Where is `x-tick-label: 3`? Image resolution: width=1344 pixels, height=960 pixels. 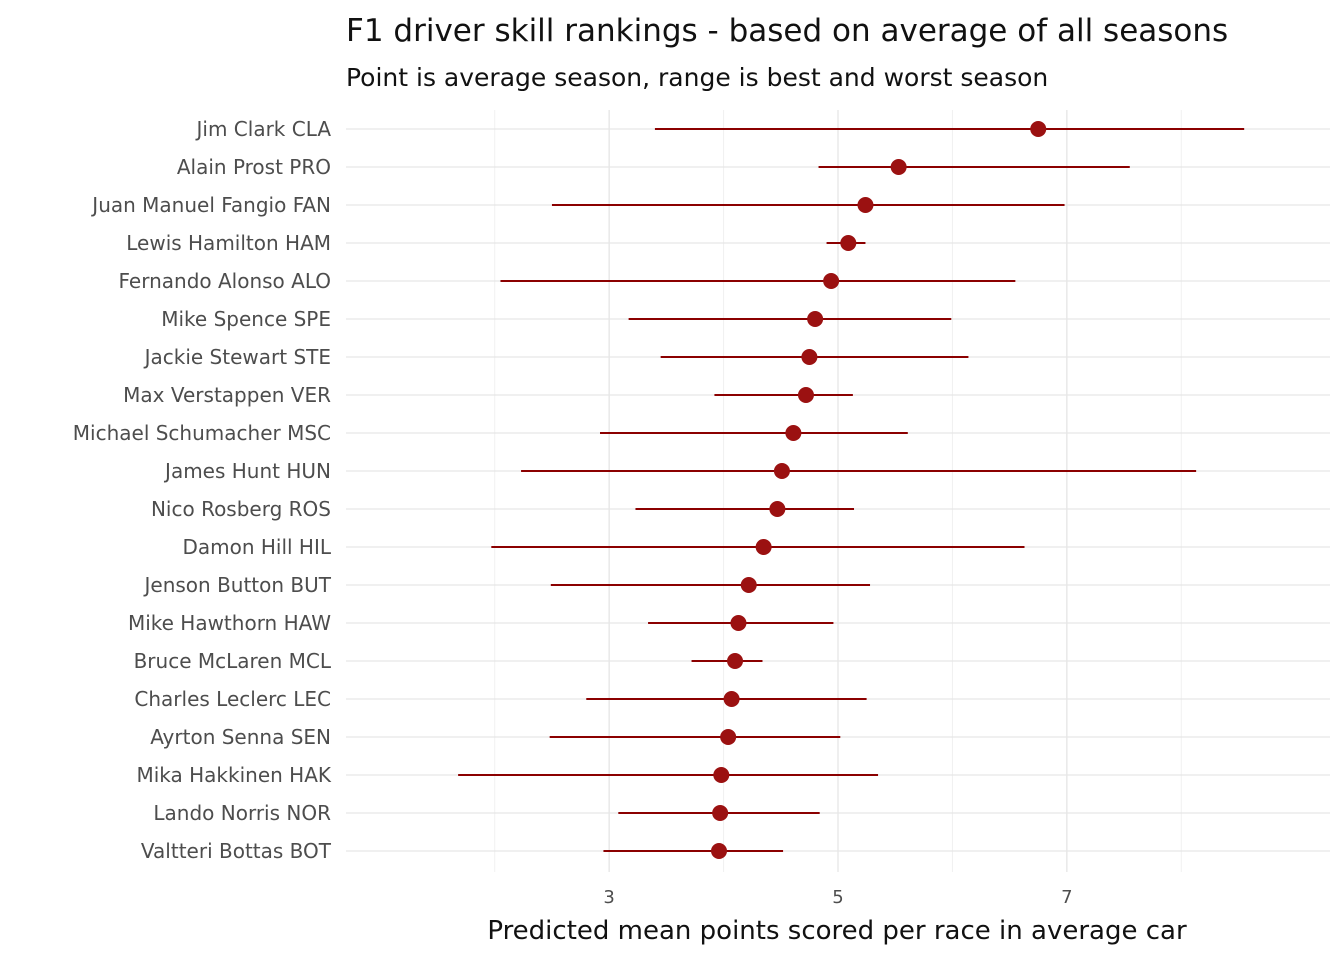 x-tick-label: 3 is located at coordinates (608, 897).